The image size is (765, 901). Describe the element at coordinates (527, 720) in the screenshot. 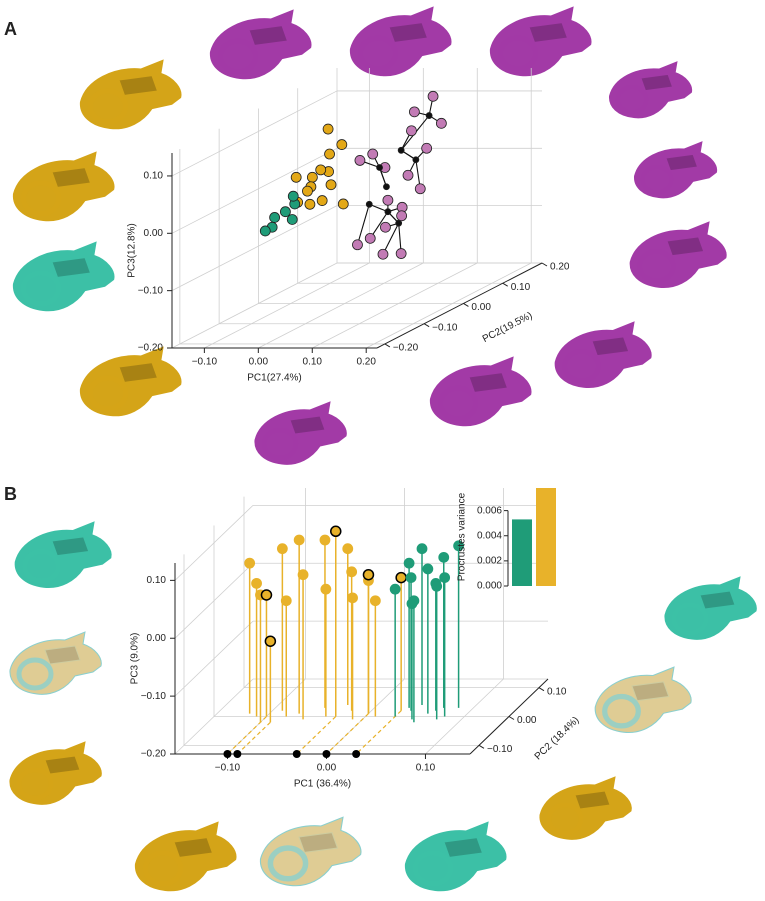

I see `y-tick-label: 0.00` at that location.